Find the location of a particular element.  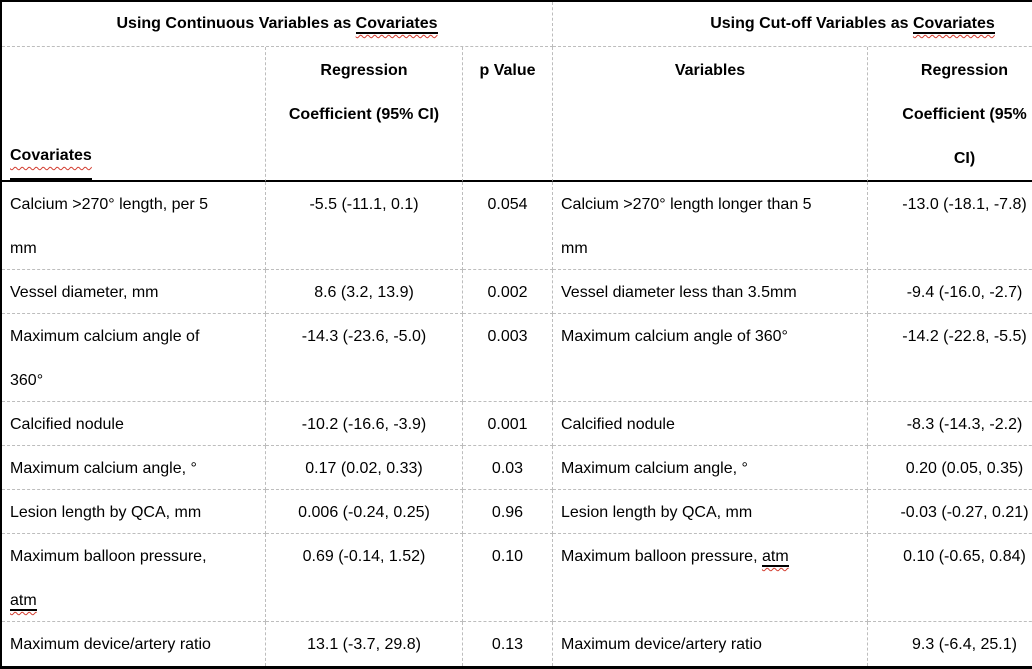

coefficient-cell: -0.03 (-0.27, 0.21) is located at coordinates (950, 512).